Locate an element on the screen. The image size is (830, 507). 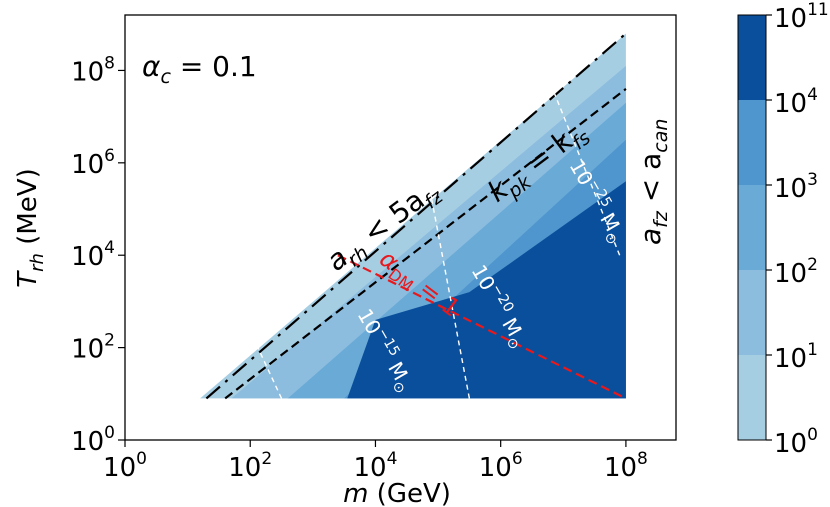
x-tick-label: 10² is located at coordinates (250, 466).